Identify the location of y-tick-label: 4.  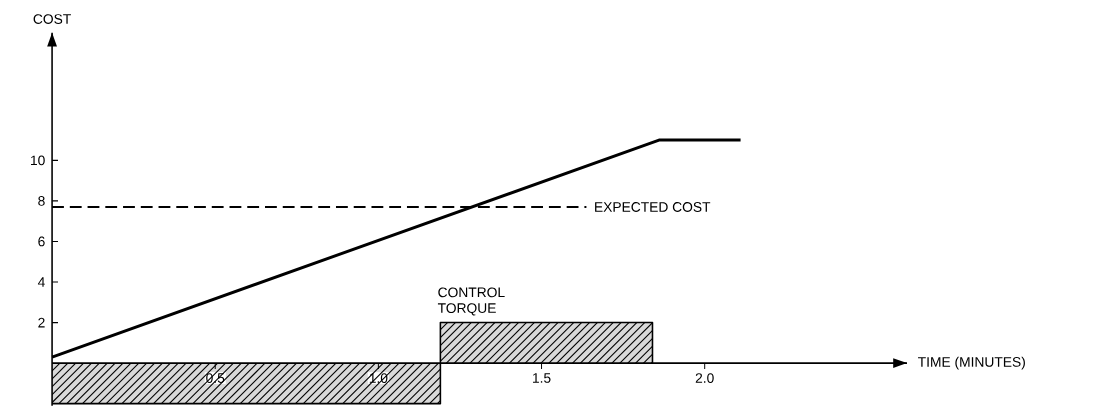
(41, 282).